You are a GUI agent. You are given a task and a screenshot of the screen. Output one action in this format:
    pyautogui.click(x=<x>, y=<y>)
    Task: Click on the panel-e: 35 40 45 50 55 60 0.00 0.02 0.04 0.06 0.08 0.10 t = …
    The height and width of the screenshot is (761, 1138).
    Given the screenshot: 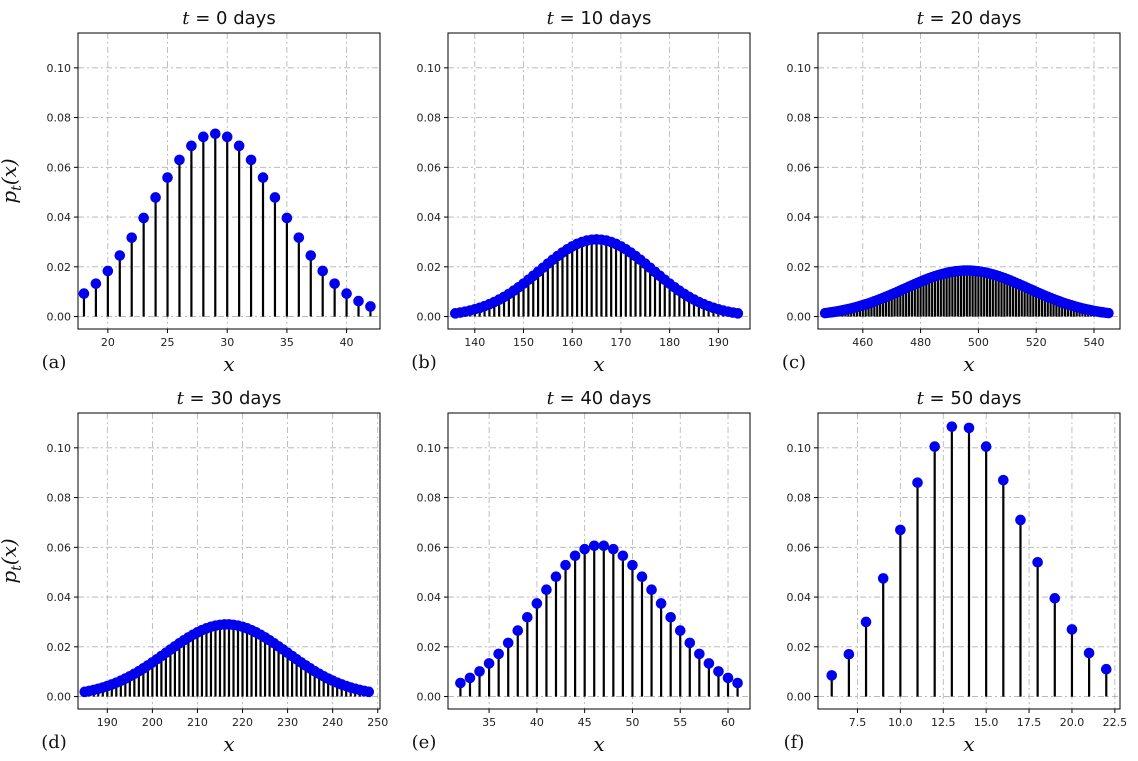 What is the action you would take?
    pyautogui.click(x=581, y=572)
    